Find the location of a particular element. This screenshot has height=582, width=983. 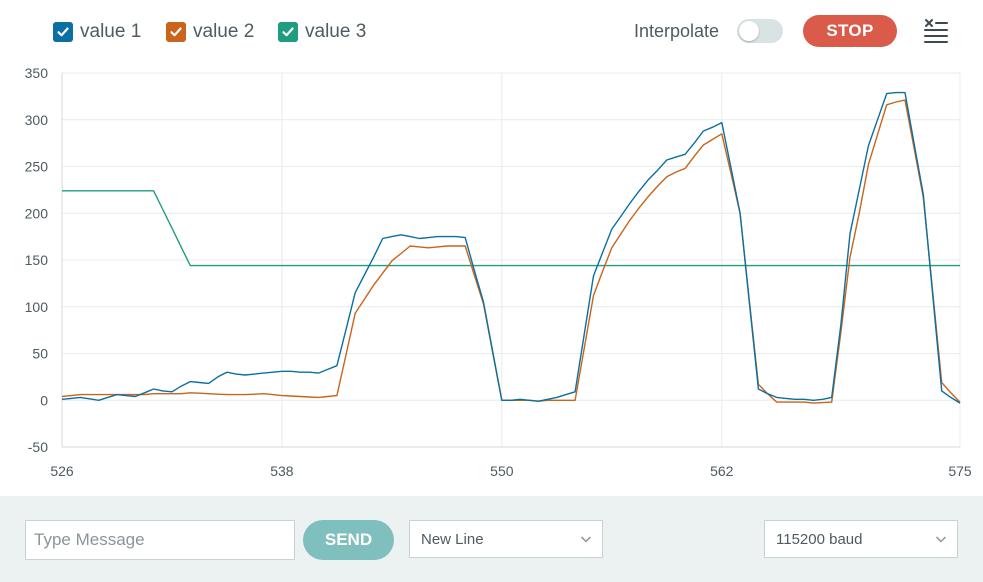

legend-label-value-2: value 2 is located at coordinates (224, 31).